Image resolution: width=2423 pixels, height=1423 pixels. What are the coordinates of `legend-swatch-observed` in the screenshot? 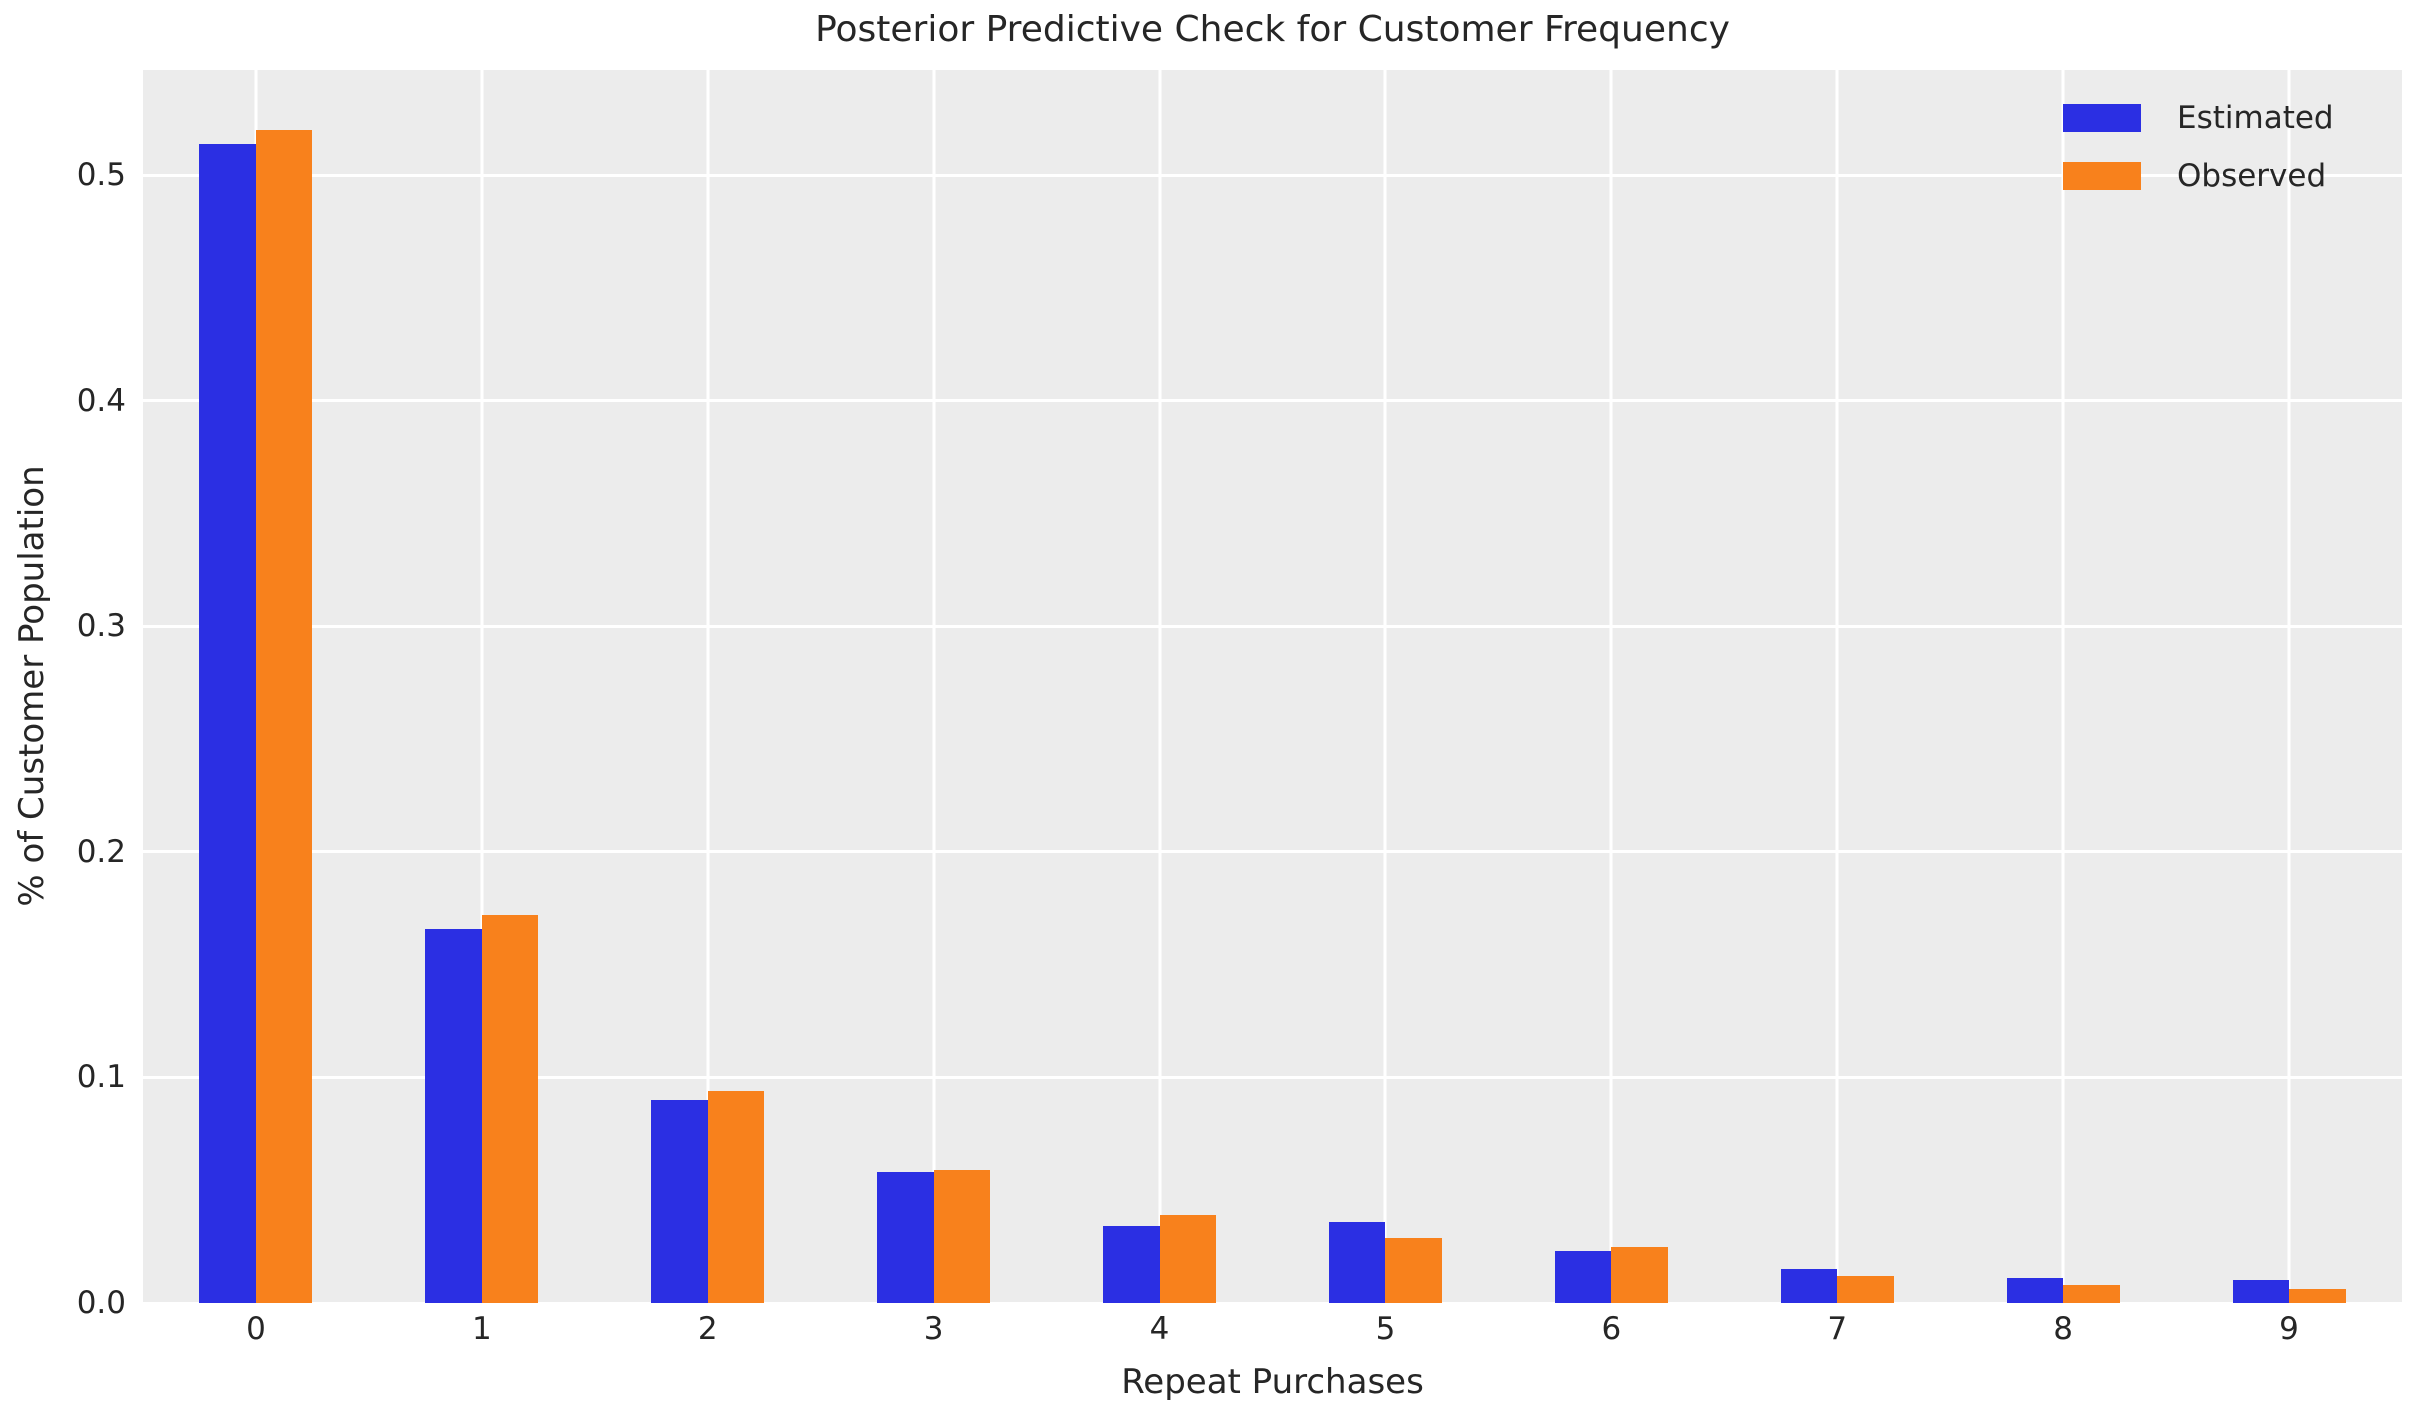 It's located at (2102, 176).